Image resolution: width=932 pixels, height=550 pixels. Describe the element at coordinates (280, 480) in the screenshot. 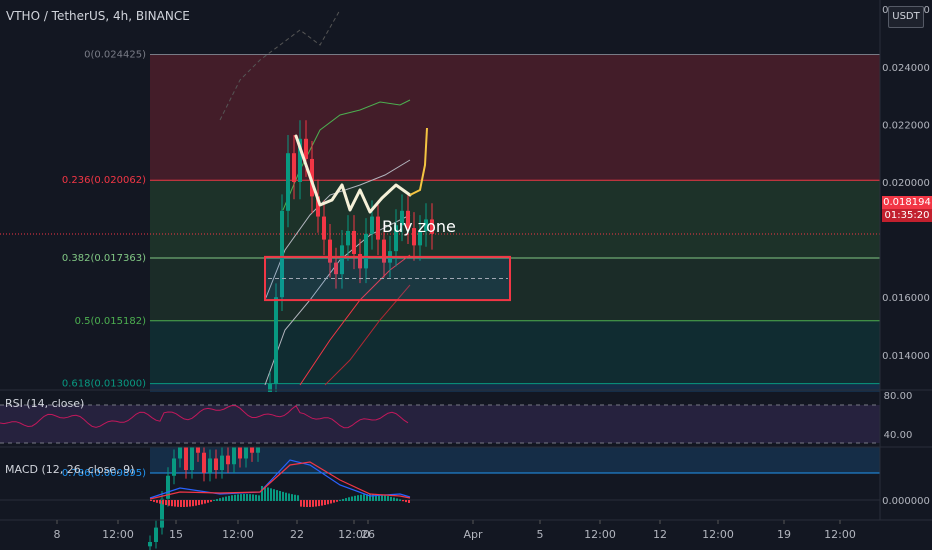

I see `signal-line` at that location.